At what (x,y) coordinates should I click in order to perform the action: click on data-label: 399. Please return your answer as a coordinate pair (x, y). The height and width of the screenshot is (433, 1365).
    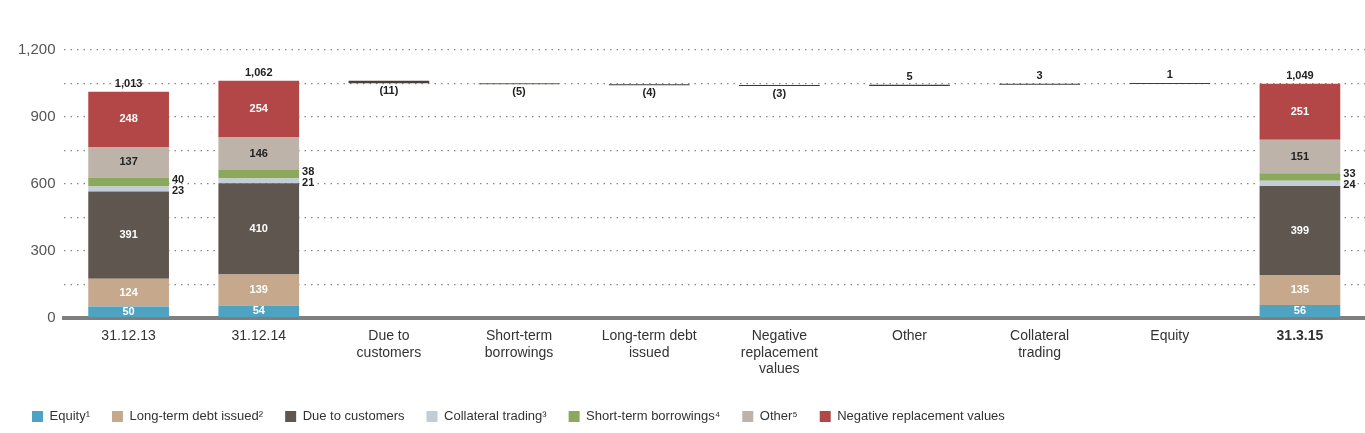
    Looking at the image, I should click on (1300, 229).